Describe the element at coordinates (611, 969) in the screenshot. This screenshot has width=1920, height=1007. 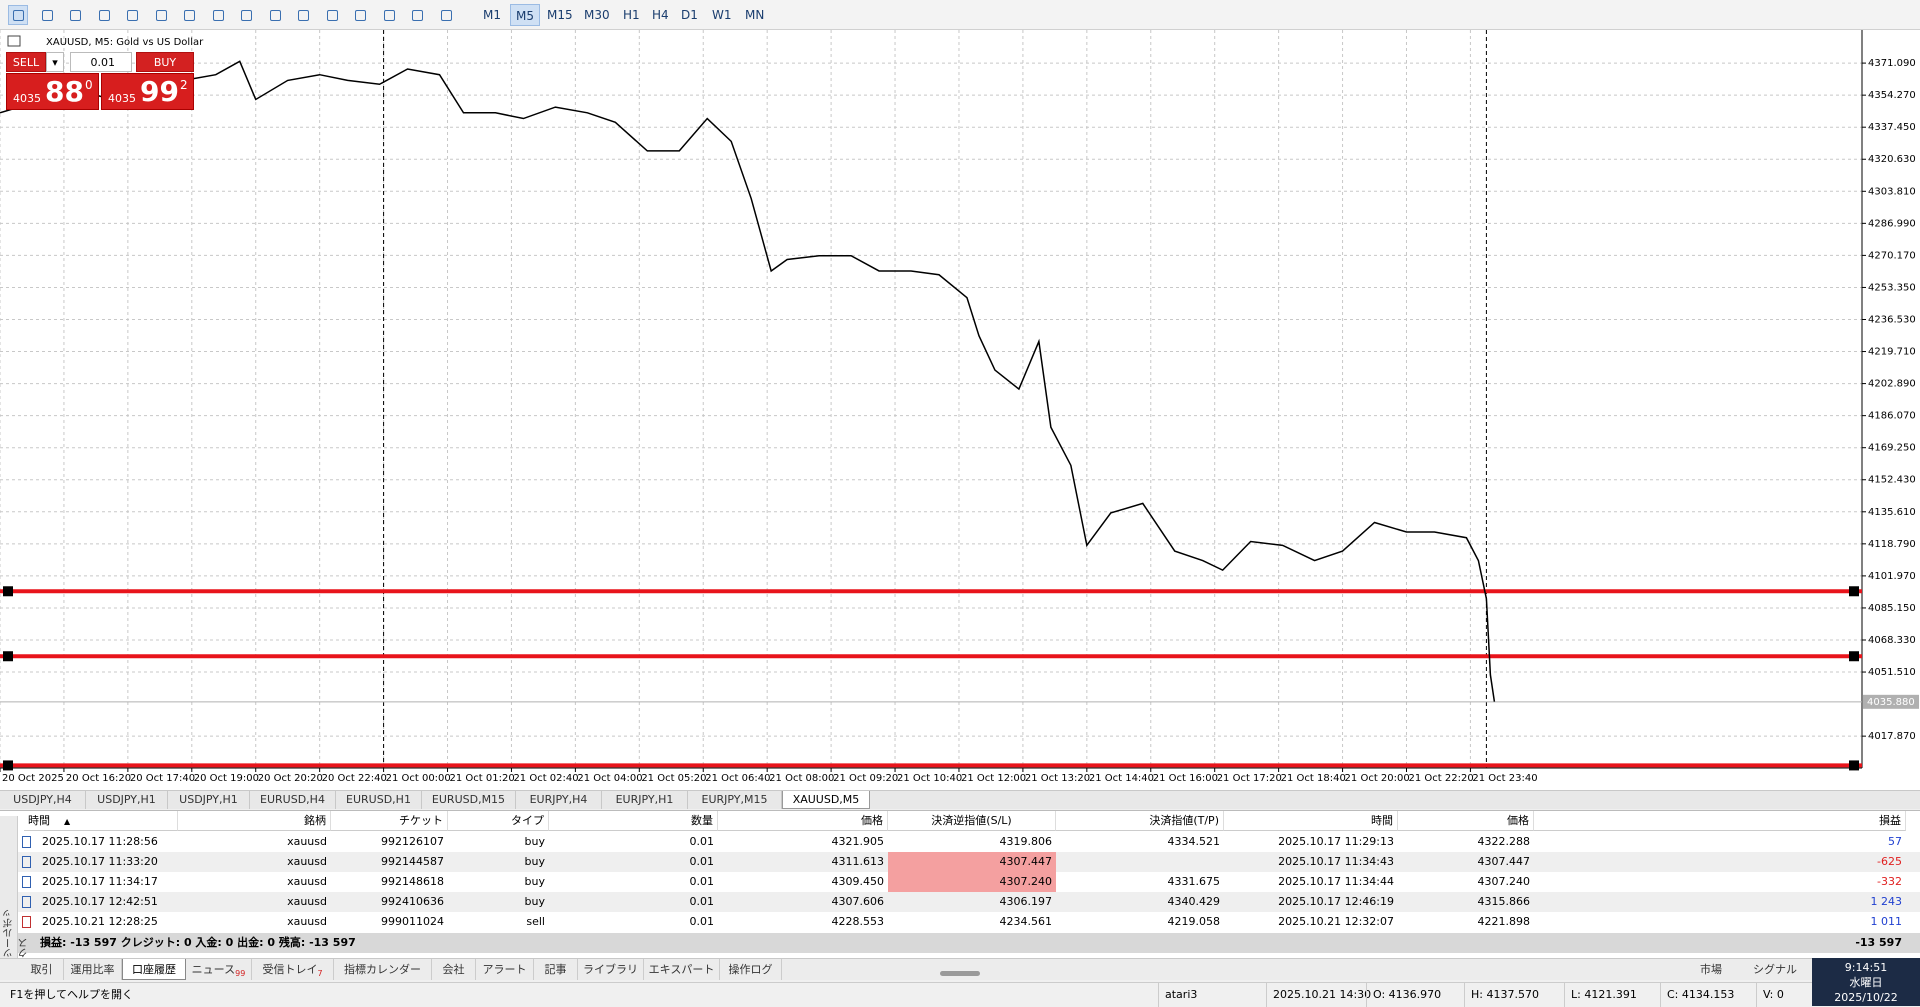
I see `toolbox-tab: ライブラリ` at that location.